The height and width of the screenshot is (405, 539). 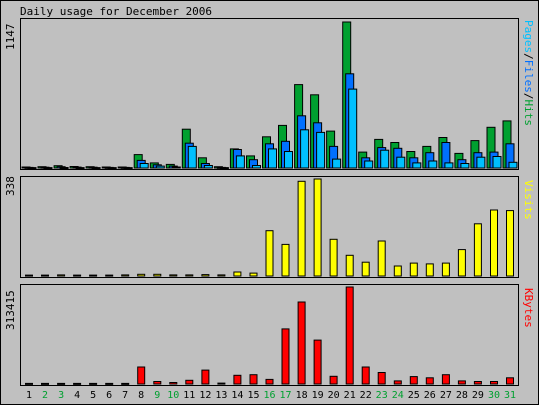 I want to click on legend-pages: Pages, so click(x=528, y=36).